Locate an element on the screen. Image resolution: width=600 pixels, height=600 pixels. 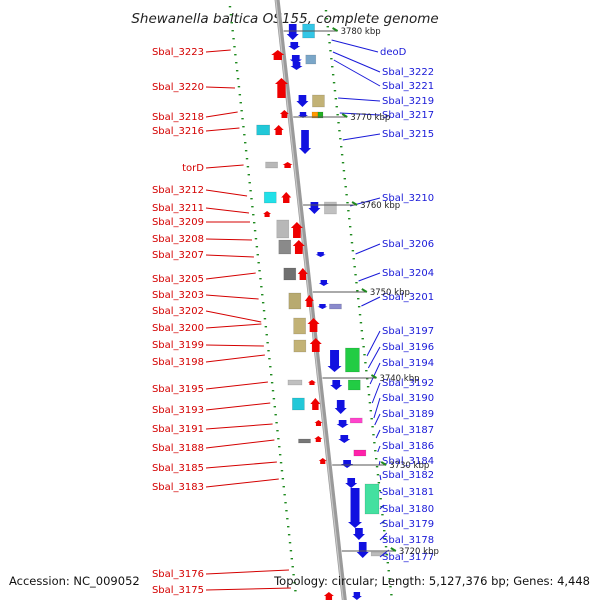
gene-label-sbal_3196: Sbal_3196 is located at coordinates (408, 347).